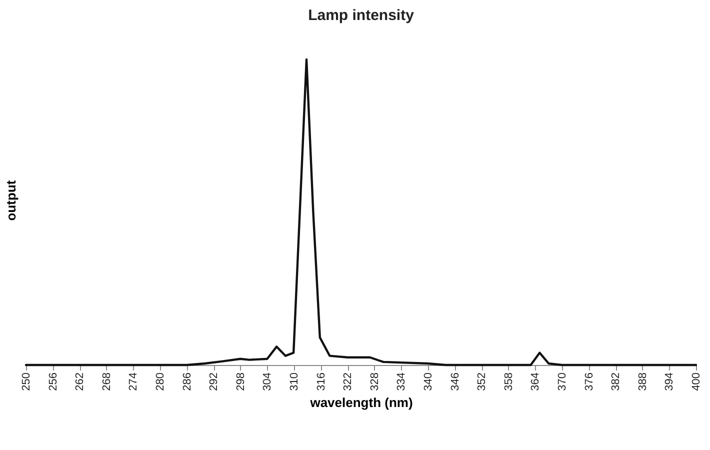  Describe the element at coordinates (589, 381) in the screenshot. I see `x-tick-label: 376` at that location.